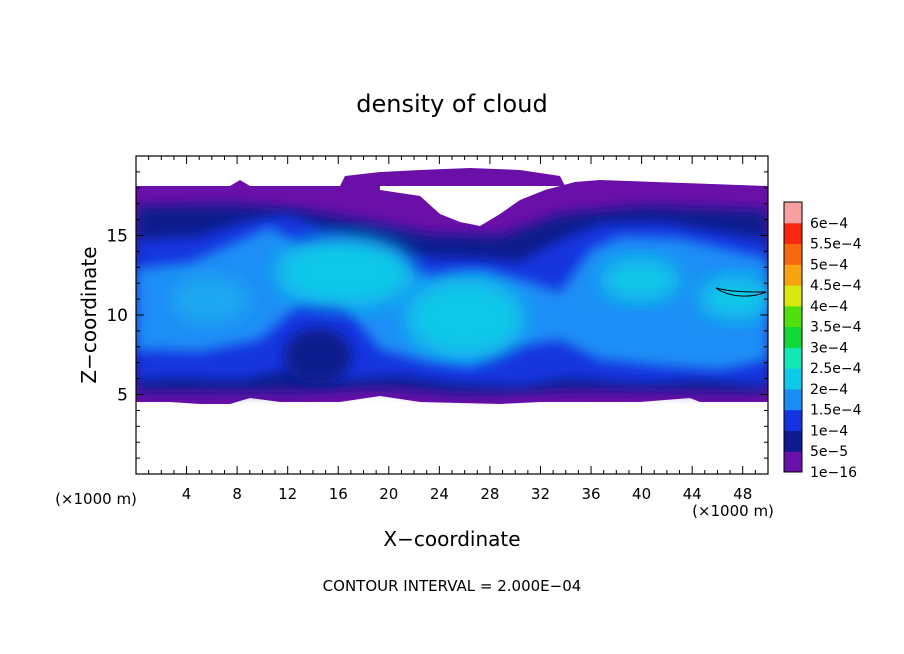  Describe the element at coordinates (829, 307) in the screenshot. I see `colorbar-label: 4e−4` at that location.